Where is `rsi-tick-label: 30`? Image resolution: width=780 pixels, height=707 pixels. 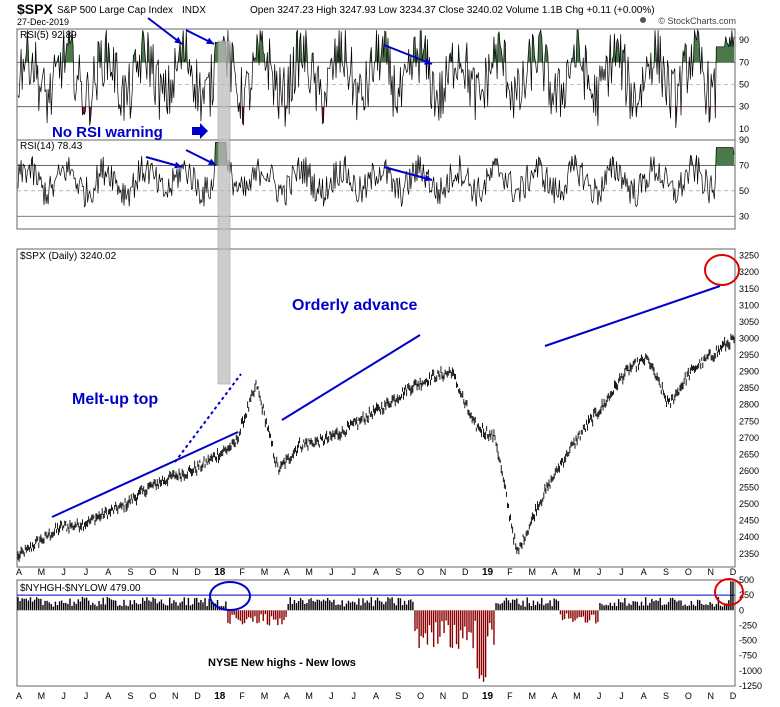 rsi-tick-label: 30 is located at coordinates (744, 107).